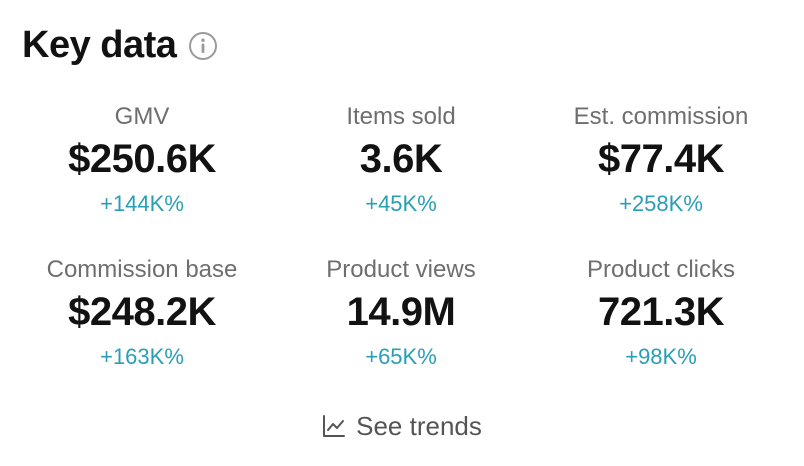 This screenshot has width=804, height=466. Describe the element at coordinates (419, 426) in the screenshot. I see `see-trends-label: See trends` at that location.